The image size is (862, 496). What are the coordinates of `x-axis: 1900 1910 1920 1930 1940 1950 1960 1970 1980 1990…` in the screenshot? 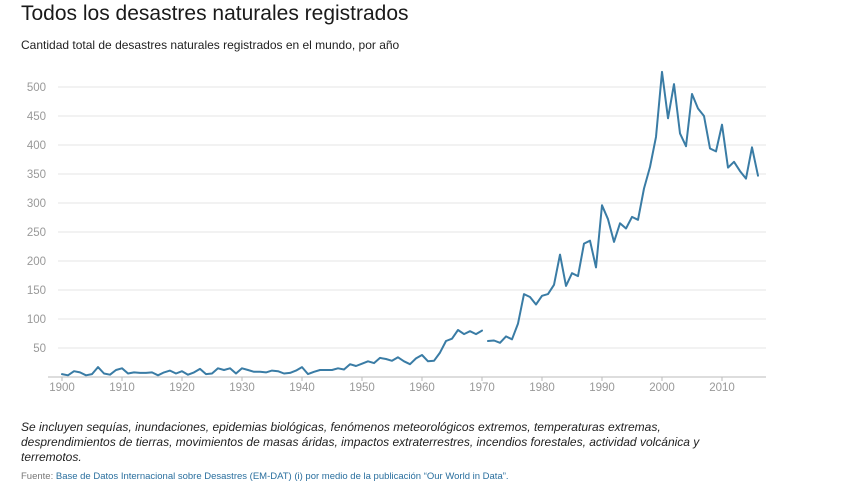 It's located at (407, 385).